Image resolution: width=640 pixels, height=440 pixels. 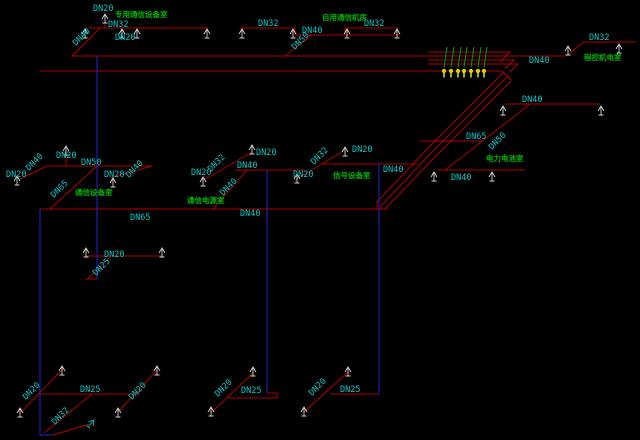 I want to click on sprinkler-heads-layer, so click(x=464, y=73).